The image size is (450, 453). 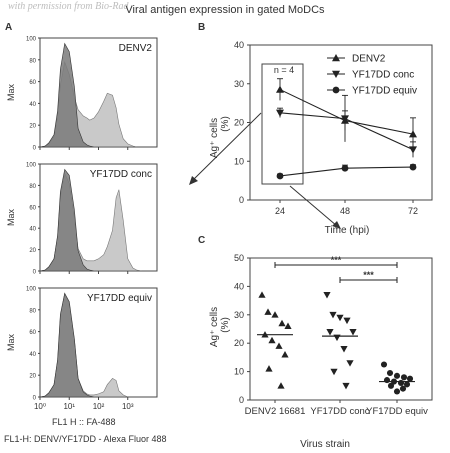 What do you see at coordinates (121, 174) in the screenshot?
I see `histogram-label: YF17DD conc` at bounding box center [121, 174].